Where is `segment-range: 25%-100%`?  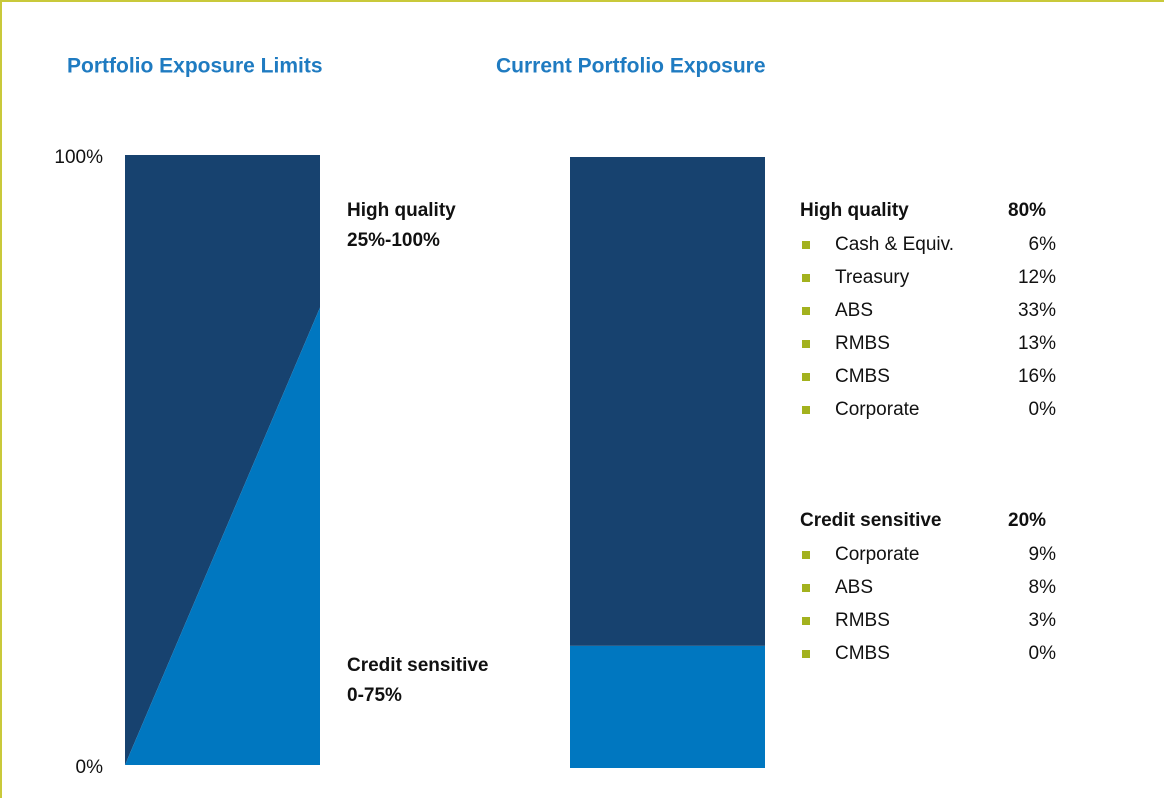
segment-range: 25%-100% is located at coordinates (393, 240).